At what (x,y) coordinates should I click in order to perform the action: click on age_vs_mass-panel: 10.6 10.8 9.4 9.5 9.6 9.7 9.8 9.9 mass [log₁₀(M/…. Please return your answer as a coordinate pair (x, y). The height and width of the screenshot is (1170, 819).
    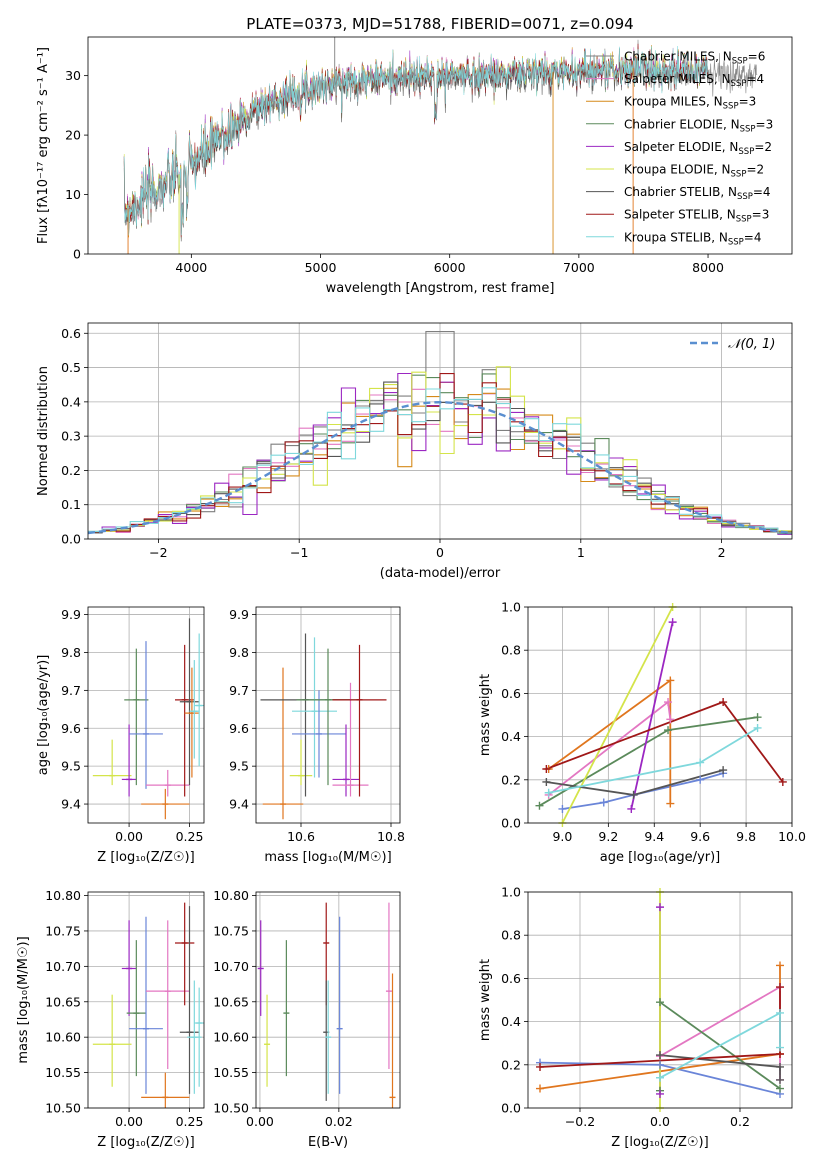
    Looking at the image, I should click on (317, 735).